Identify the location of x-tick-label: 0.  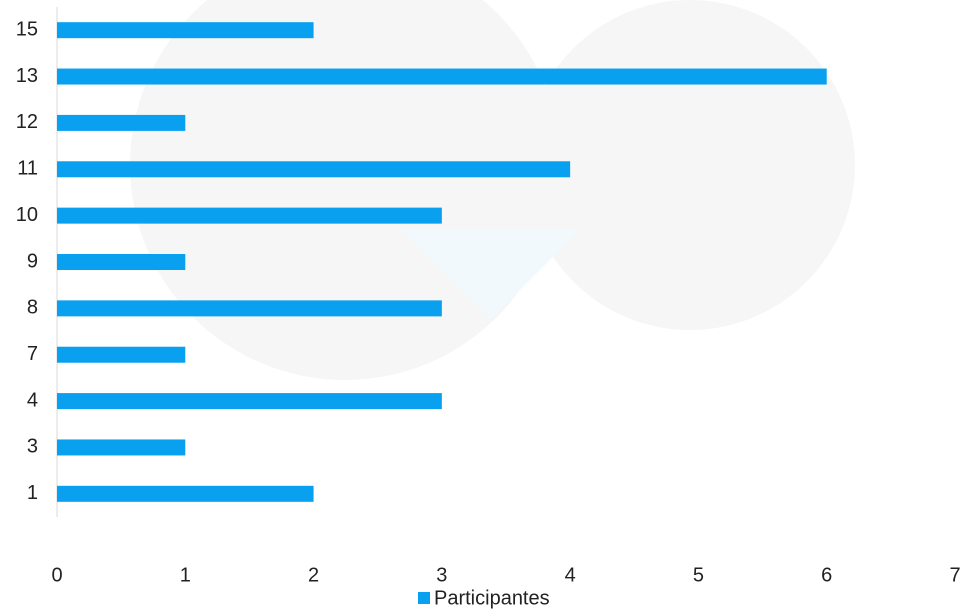
(56, 575).